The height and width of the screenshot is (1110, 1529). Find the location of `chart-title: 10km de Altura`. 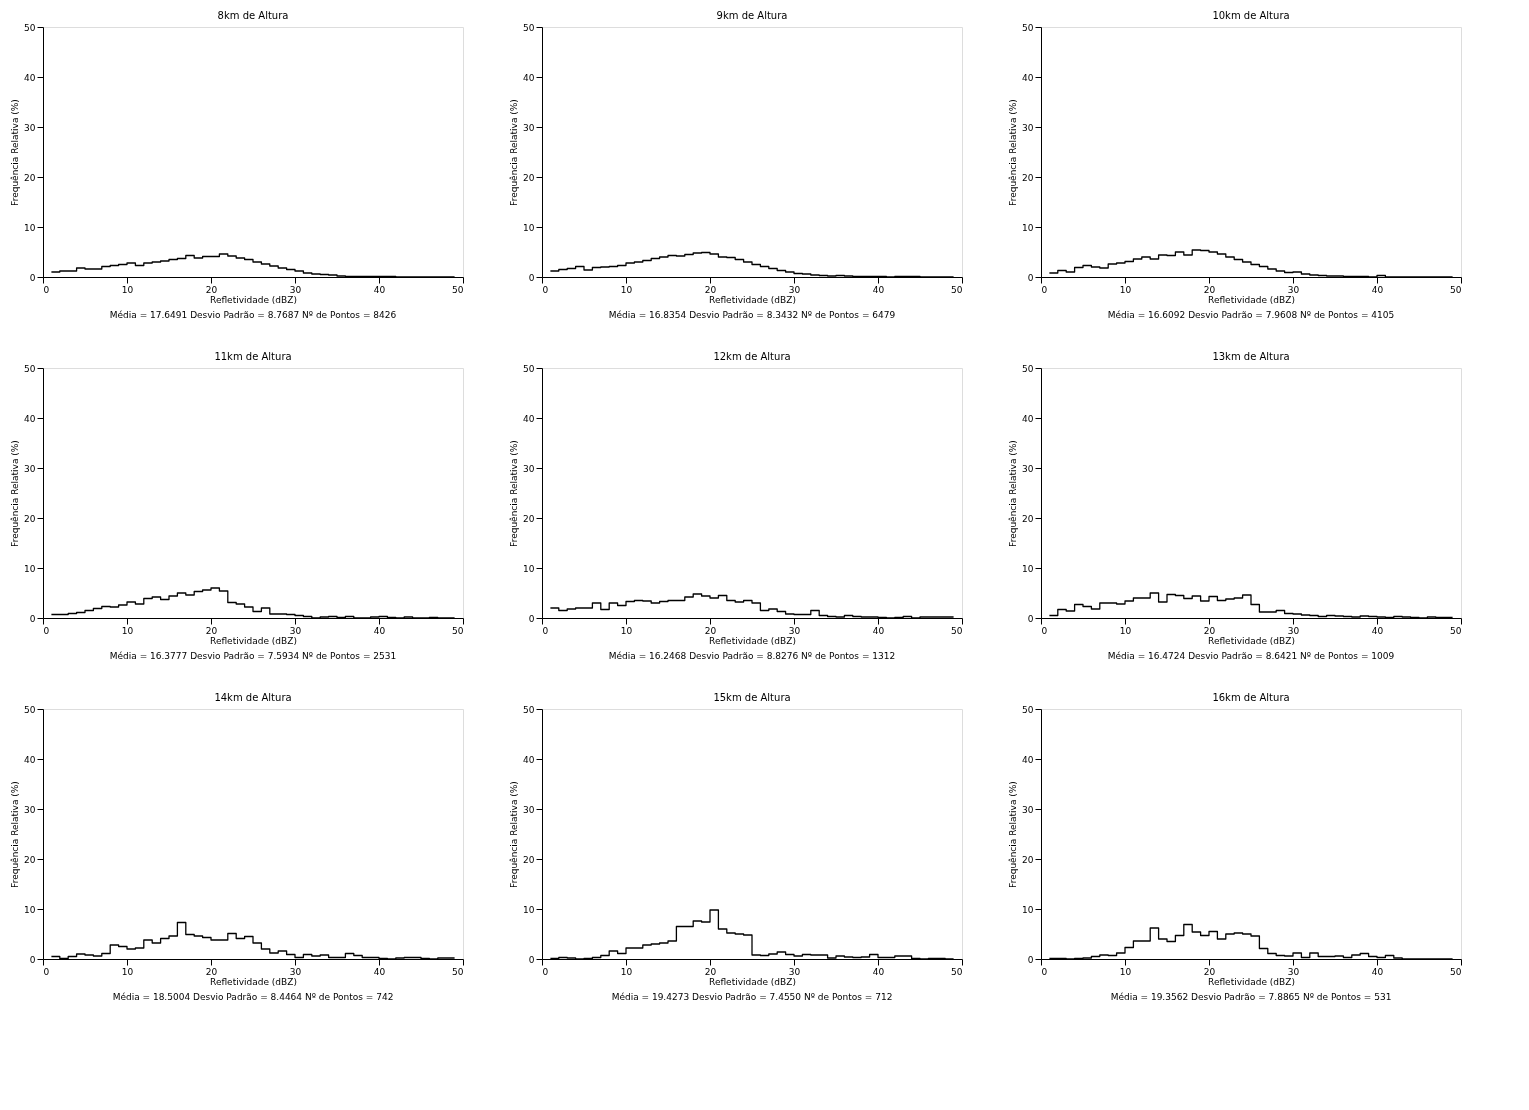

chart-title: 10km de Altura is located at coordinates (1251, 15).